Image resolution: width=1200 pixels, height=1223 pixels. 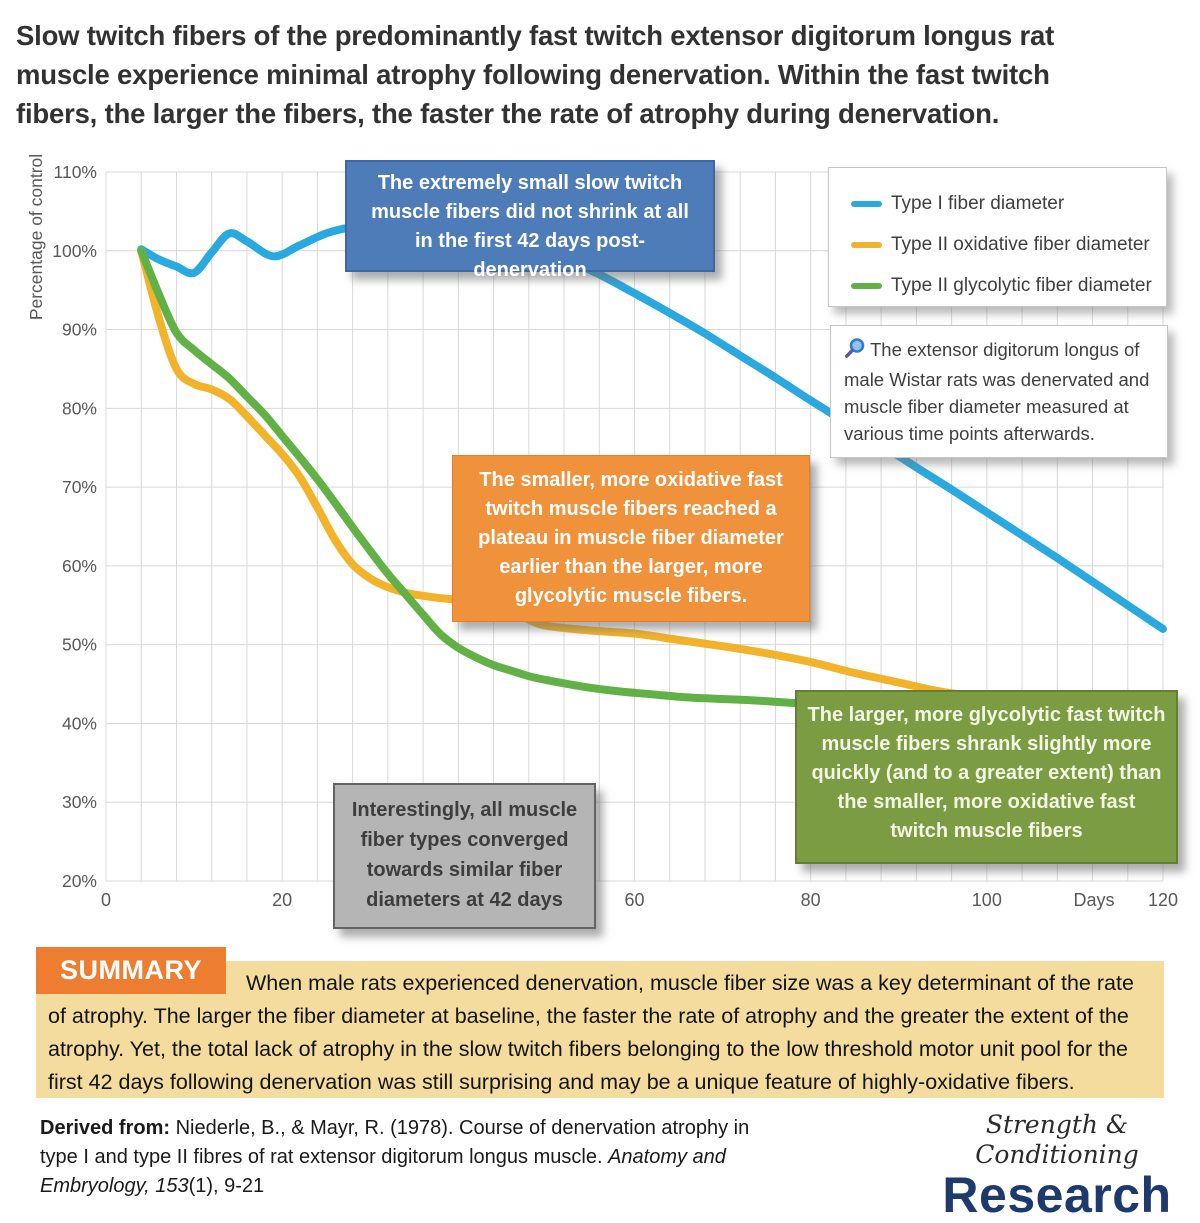 What do you see at coordinates (866, 244) in the screenshot?
I see `type-2-oxidative-line-swatch-icon` at bounding box center [866, 244].